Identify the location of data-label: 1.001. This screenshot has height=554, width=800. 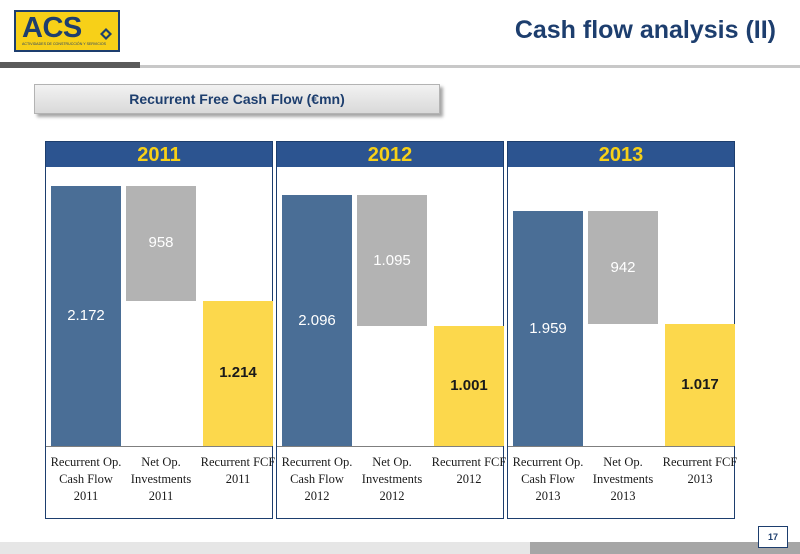
(469, 386).